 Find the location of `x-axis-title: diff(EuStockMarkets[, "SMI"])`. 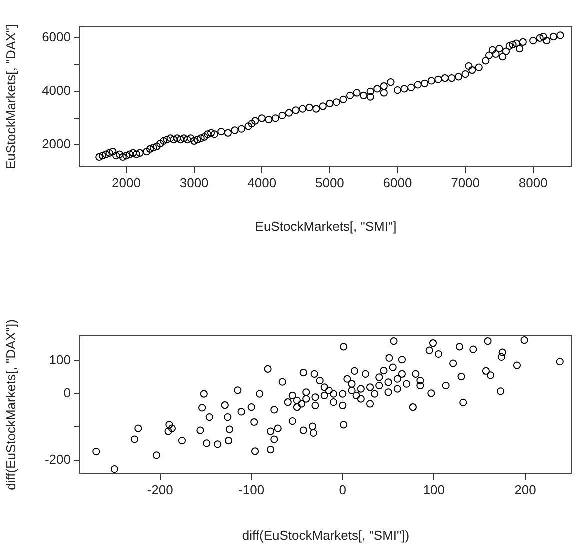

x-axis-title: diff(EuStockMarkets[, "SMI"]) is located at coordinates (326, 535).